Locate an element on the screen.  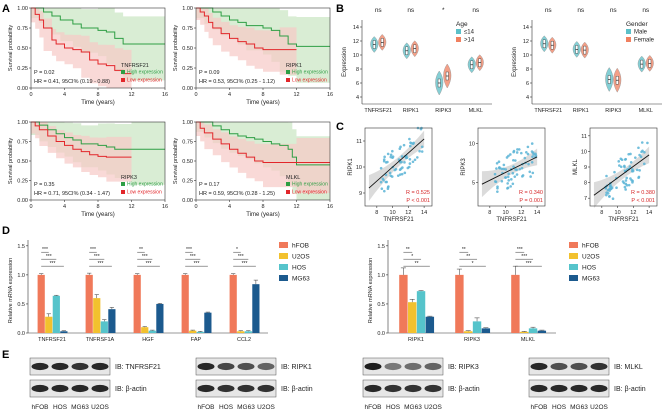
legend-low-label: Low expression is located at coordinates (144, 193).